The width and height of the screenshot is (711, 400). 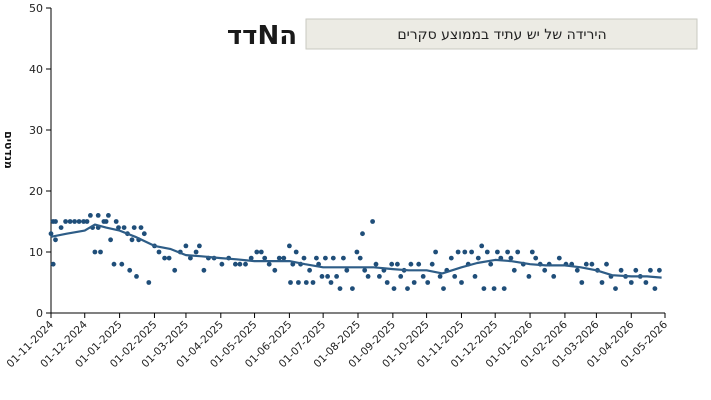 What do you see at coordinates (40, 161) in the screenshot?
I see `y-ticks: 0 10 20 30 40 50` at bounding box center [40, 161].